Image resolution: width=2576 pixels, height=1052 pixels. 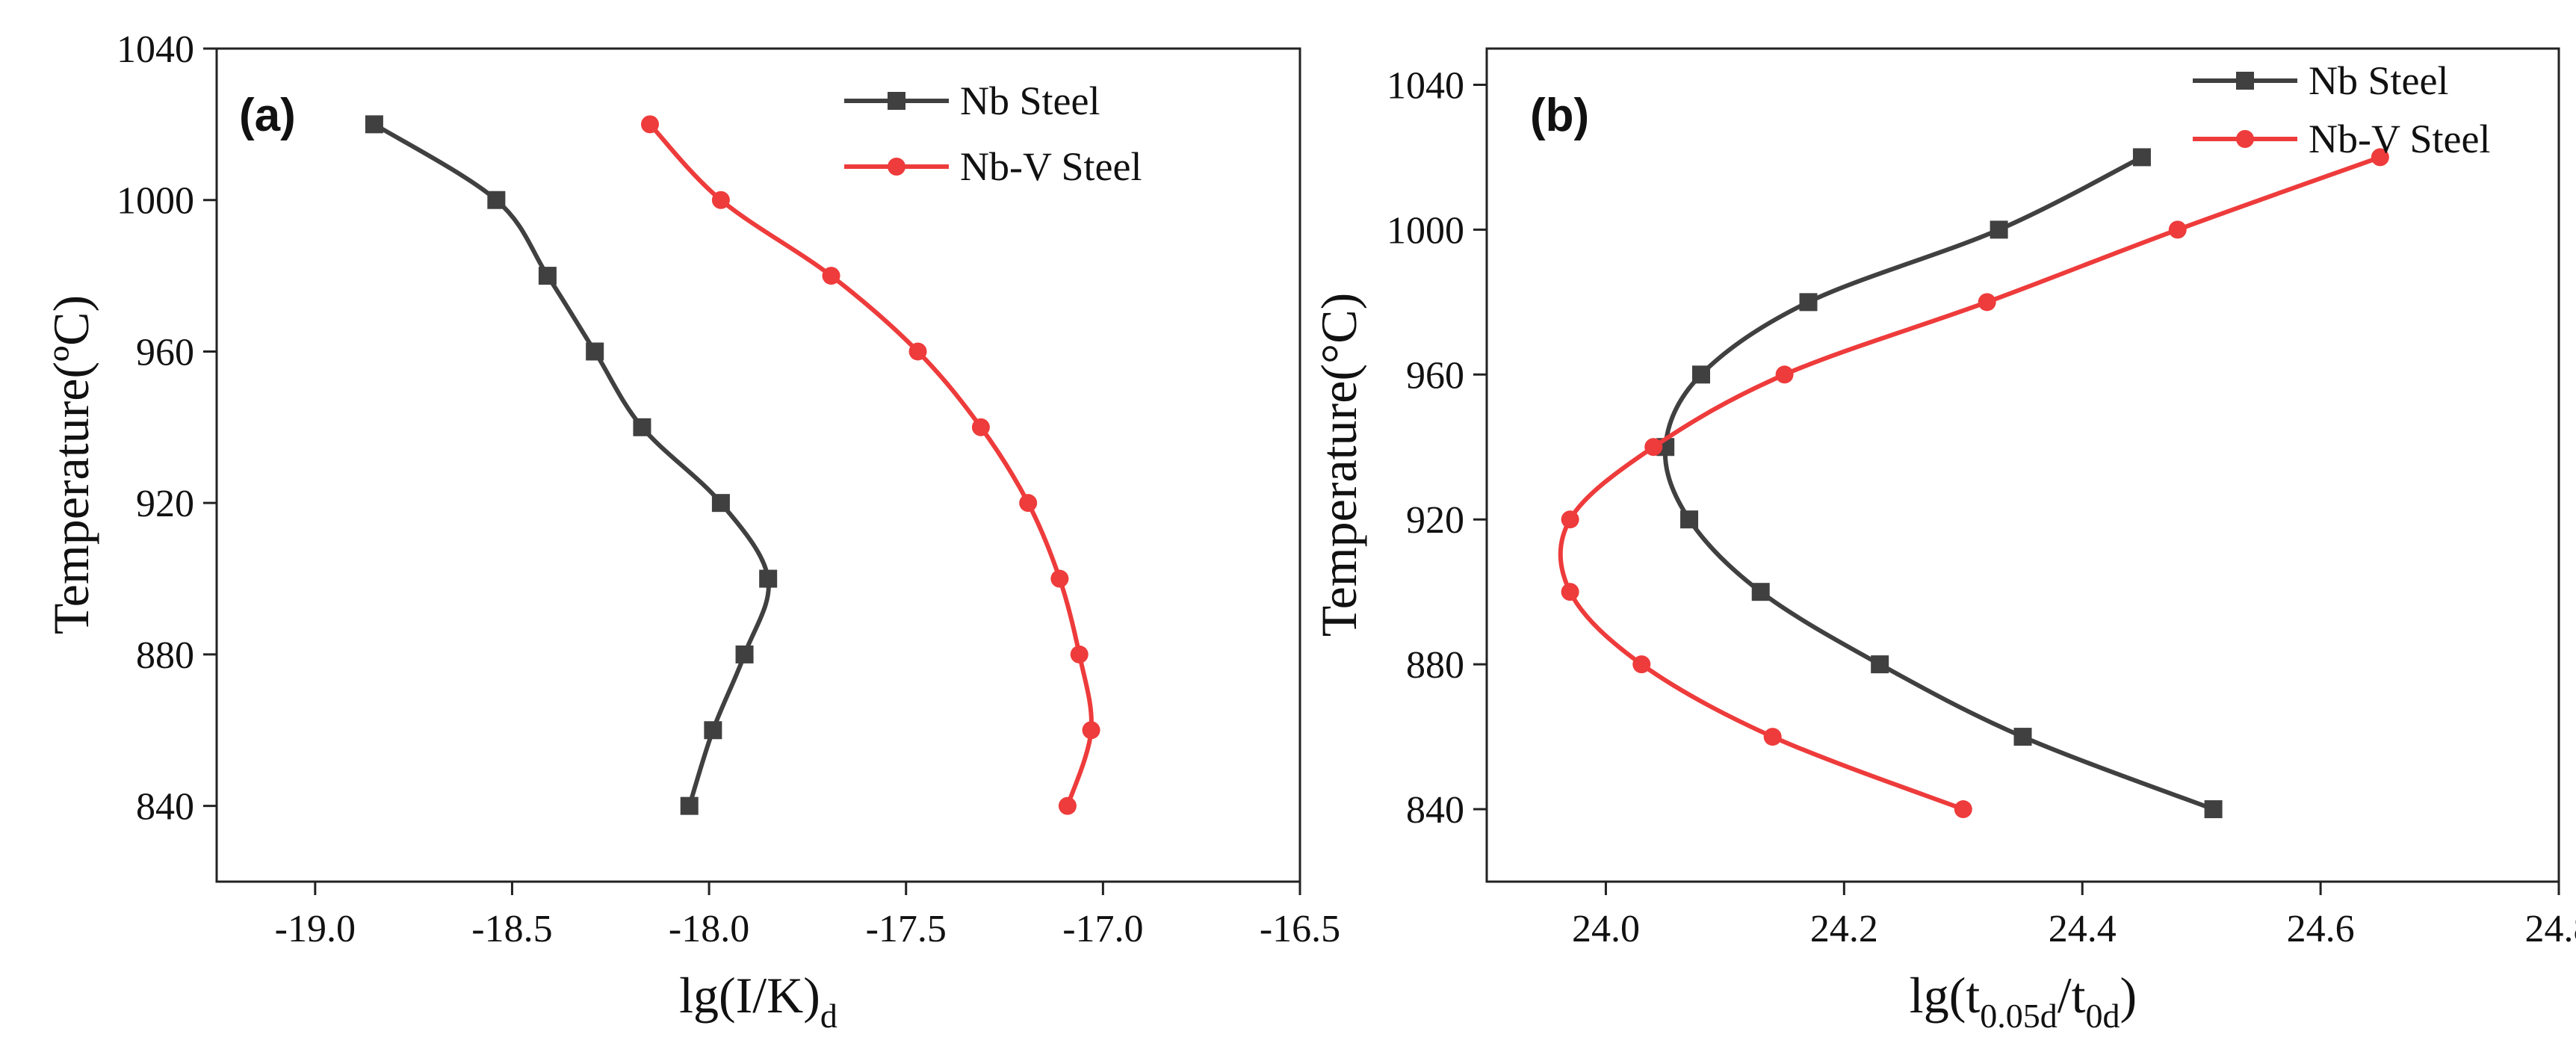 I want to click on legend-marker-b-nbv, so click(x=2245, y=139).